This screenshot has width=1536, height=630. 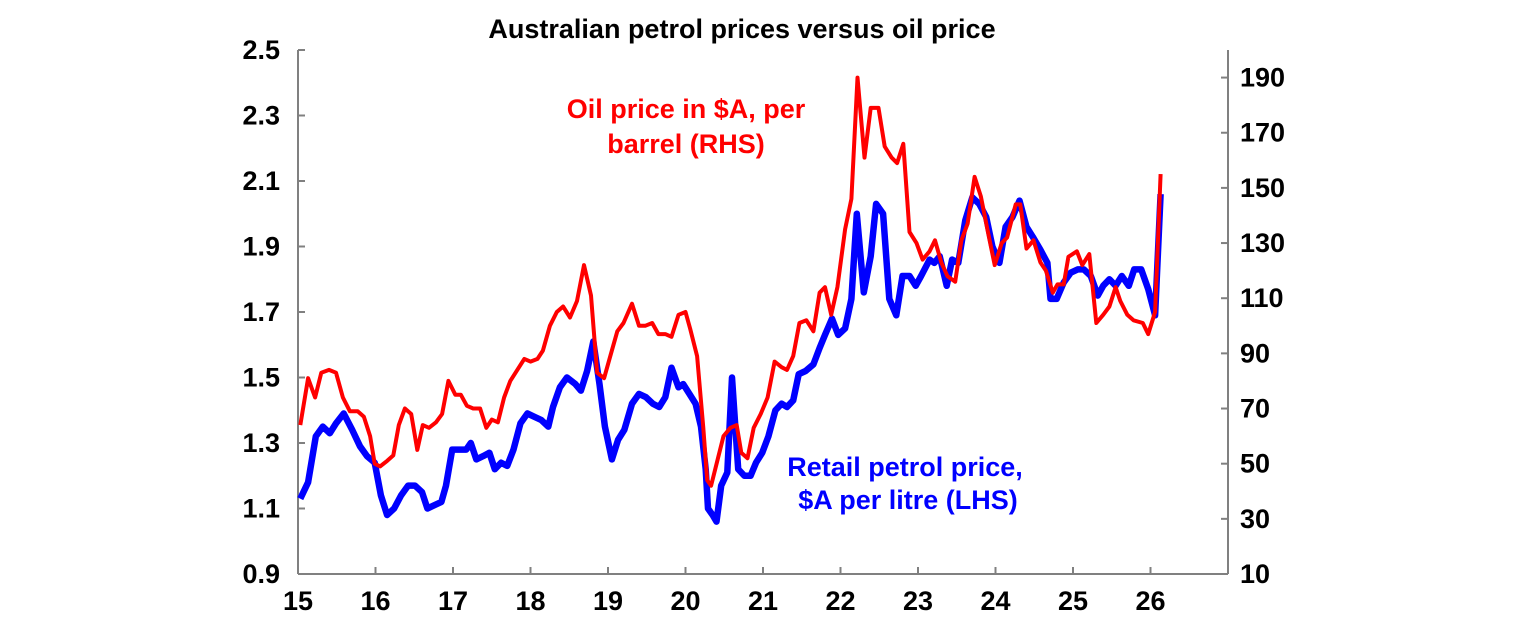 What do you see at coordinates (261, 443) in the screenshot?
I see `left-tick-label: 1.3` at bounding box center [261, 443].